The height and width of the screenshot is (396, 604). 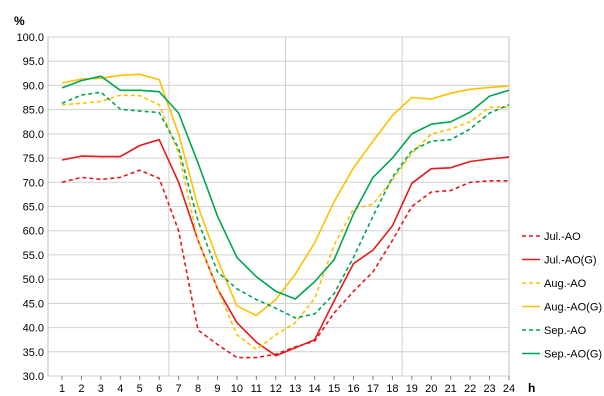 I want to click on x-tick-label: 3, so click(x=101, y=389).